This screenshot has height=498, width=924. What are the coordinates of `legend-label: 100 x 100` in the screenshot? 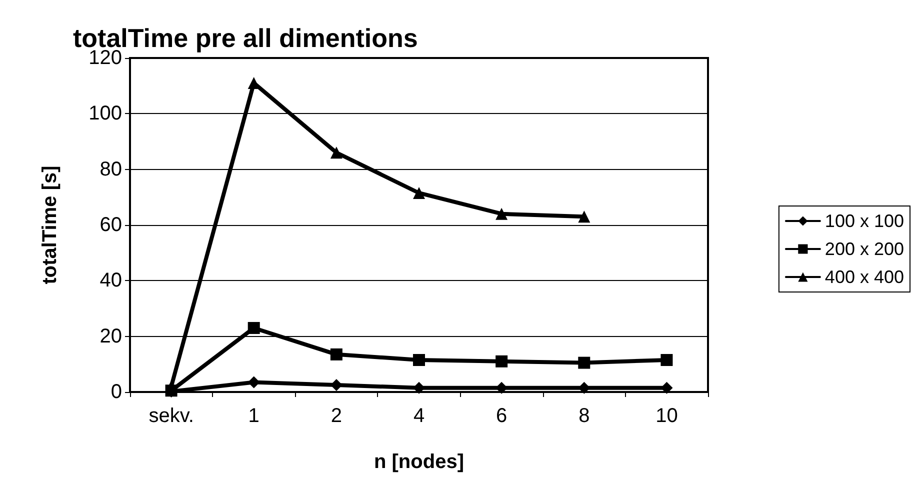 It's located at (864, 221).